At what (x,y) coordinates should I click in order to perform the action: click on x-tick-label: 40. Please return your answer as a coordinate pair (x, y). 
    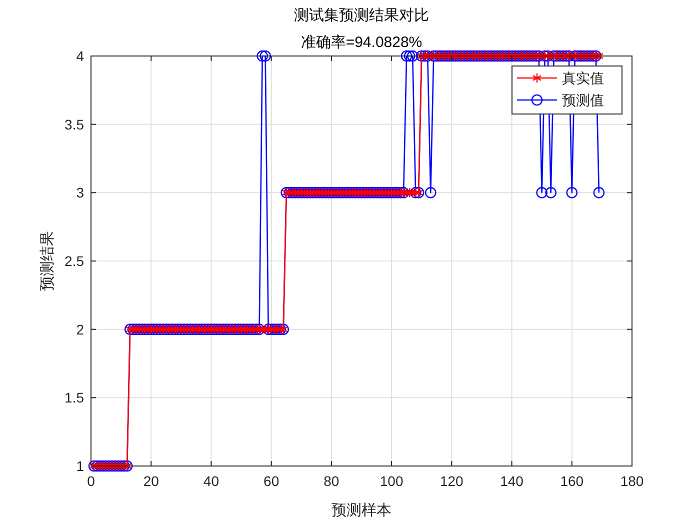
    Looking at the image, I should click on (211, 481).